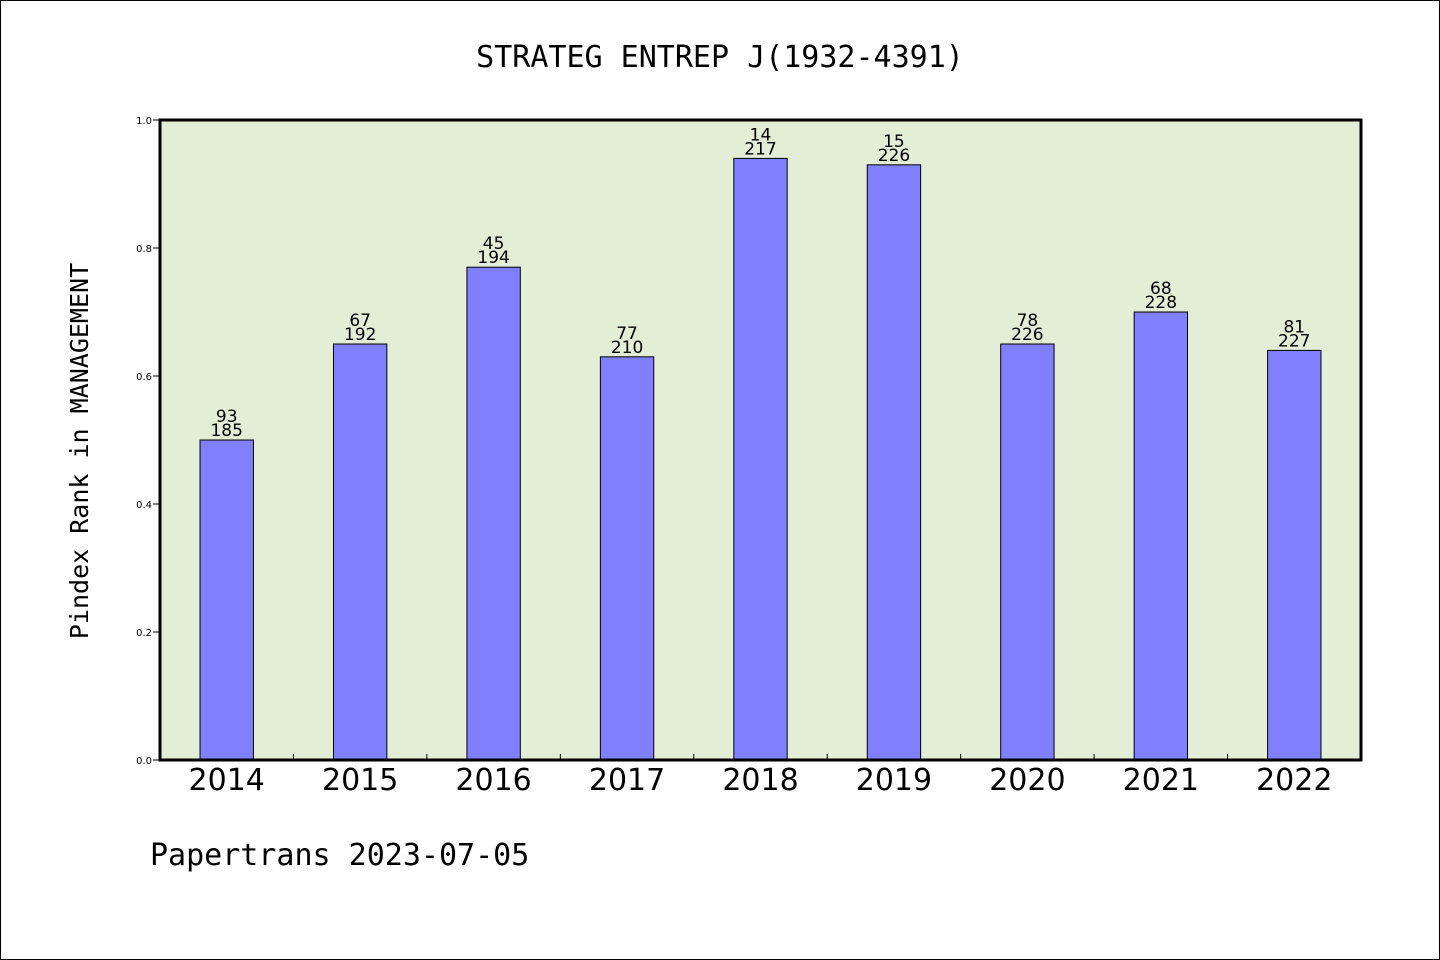 The image size is (1440, 960). I want to click on rank-label-2019: 15, so click(894, 142).